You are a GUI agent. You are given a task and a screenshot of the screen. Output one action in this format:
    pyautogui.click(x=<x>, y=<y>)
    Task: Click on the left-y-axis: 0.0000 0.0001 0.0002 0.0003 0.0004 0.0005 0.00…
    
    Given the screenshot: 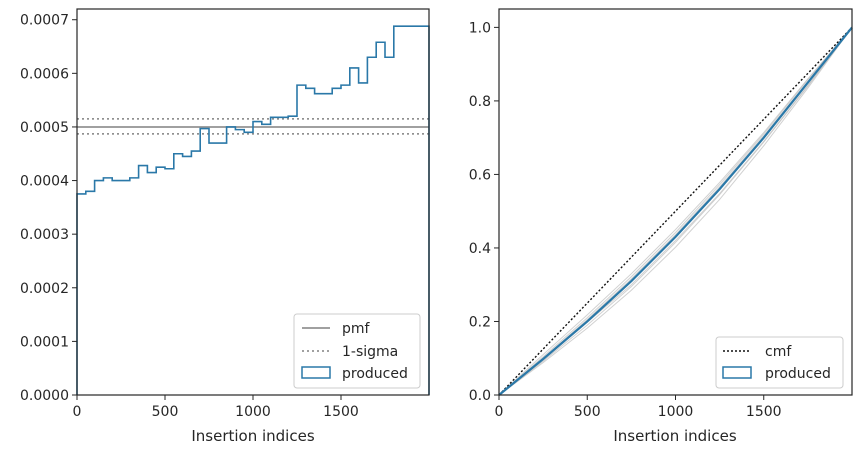 What is the action you would take?
    pyautogui.click(x=48, y=208)
    